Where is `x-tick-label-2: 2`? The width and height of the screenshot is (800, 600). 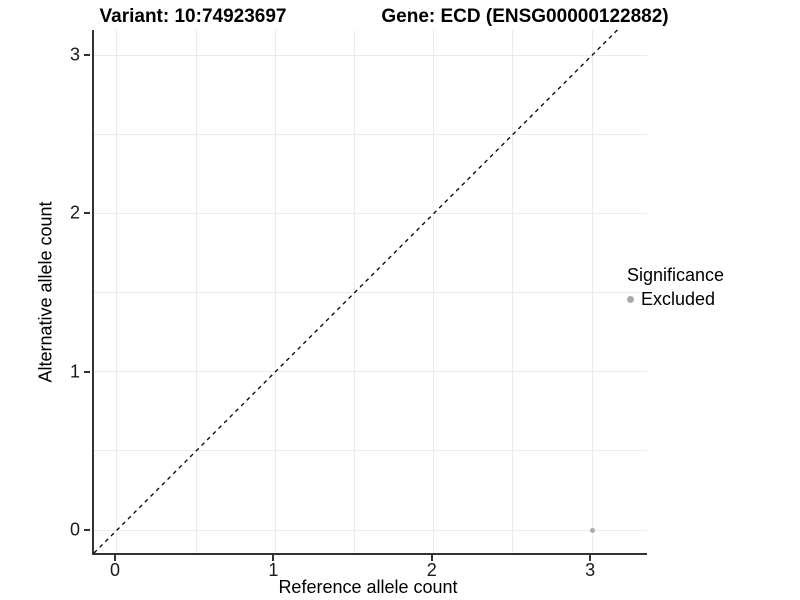
x-tick-label-2: 2 is located at coordinates (431, 570).